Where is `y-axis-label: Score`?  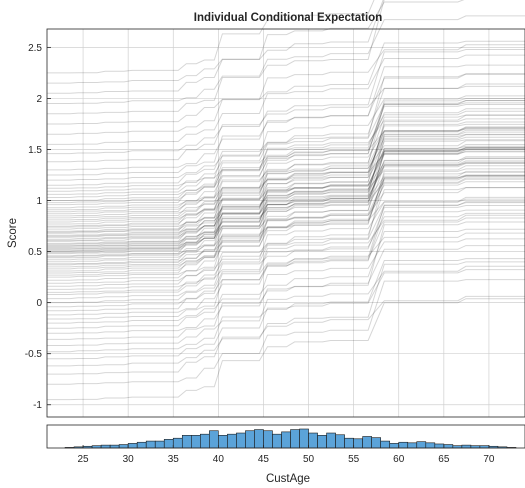
y-axis-label: Score is located at coordinates (13, 233).